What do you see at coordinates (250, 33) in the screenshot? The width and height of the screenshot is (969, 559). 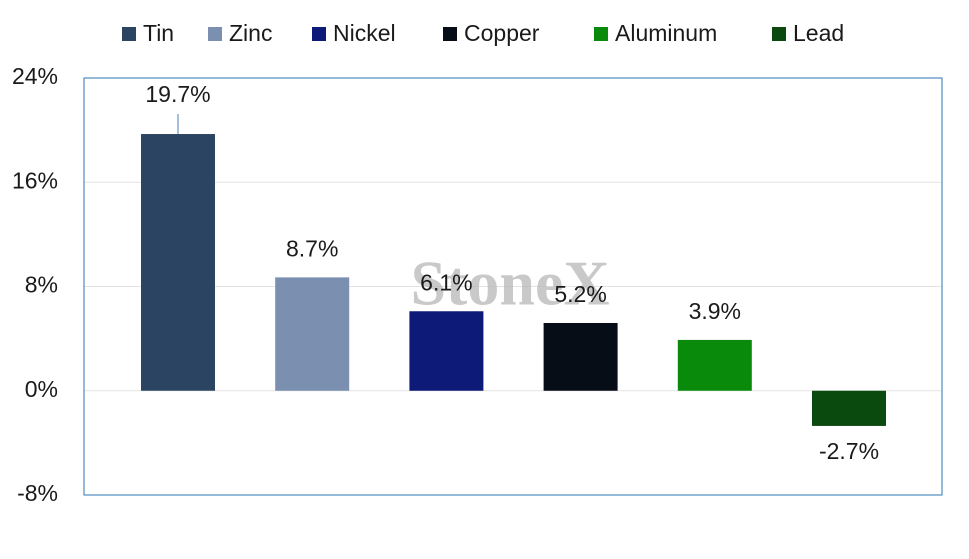 I see `legend-label: Zinc` at bounding box center [250, 33].